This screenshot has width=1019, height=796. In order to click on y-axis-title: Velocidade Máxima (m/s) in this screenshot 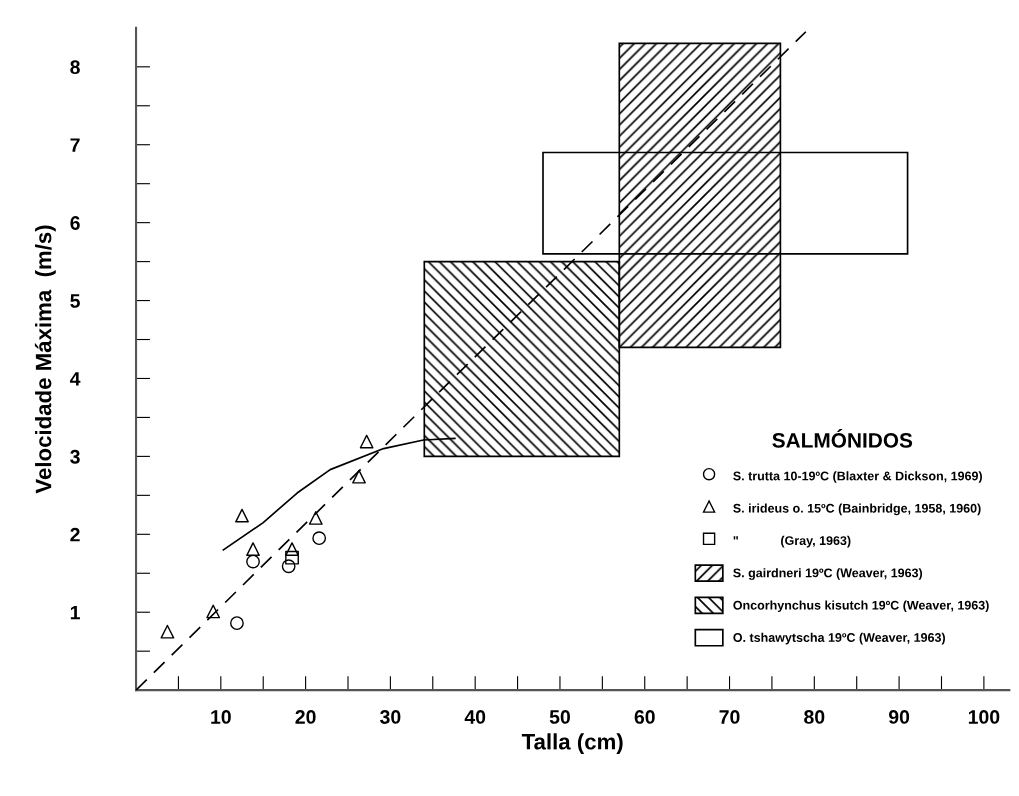, I will do `click(45, 359)`.